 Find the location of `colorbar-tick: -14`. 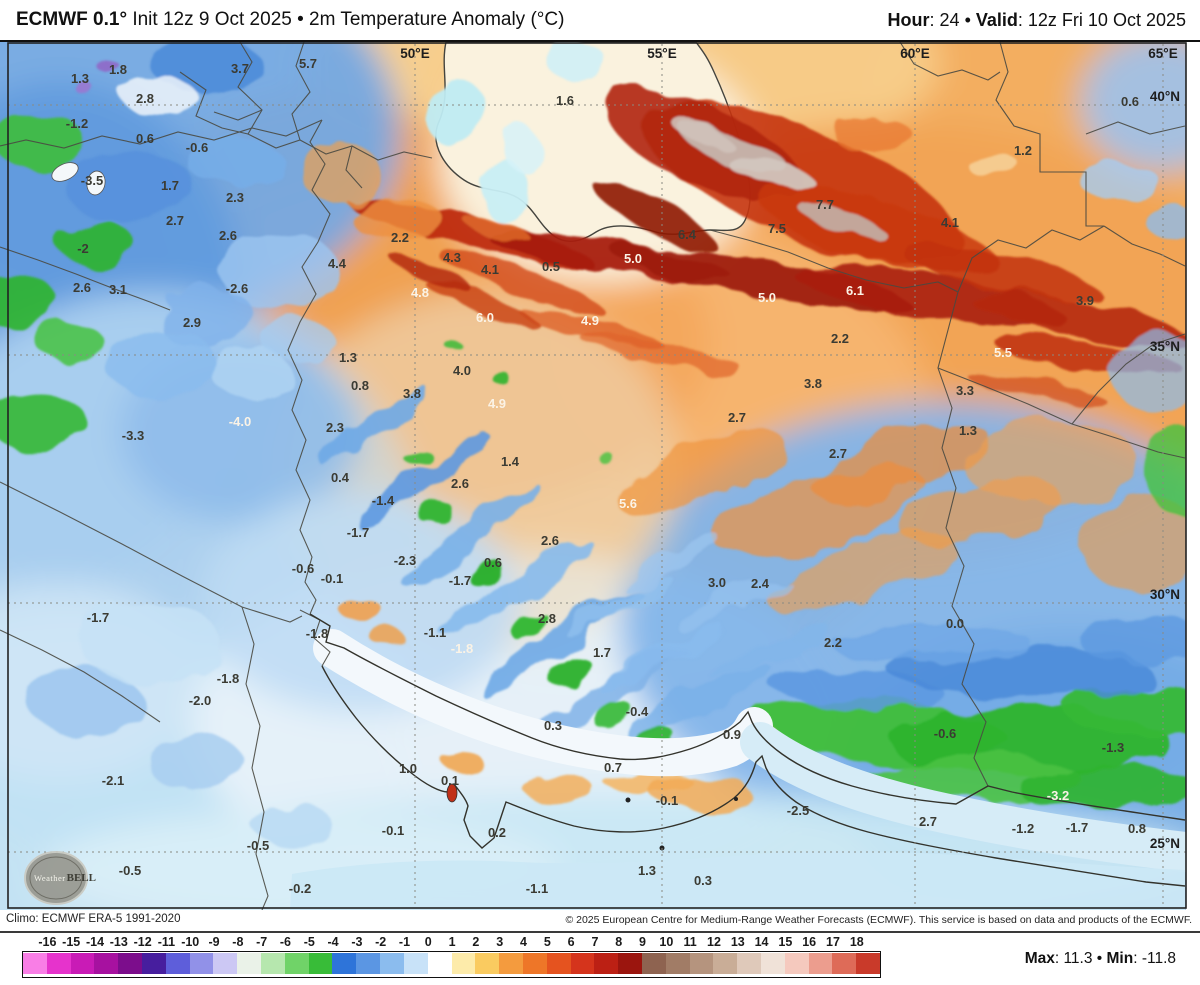

colorbar-tick: -14 is located at coordinates (95, 942).